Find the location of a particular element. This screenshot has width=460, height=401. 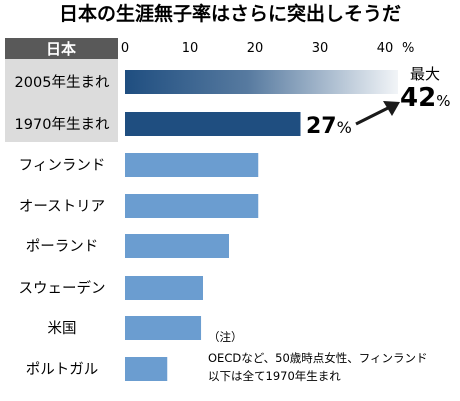

annotation-1970-value: 27% is located at coordinates (329, 126).